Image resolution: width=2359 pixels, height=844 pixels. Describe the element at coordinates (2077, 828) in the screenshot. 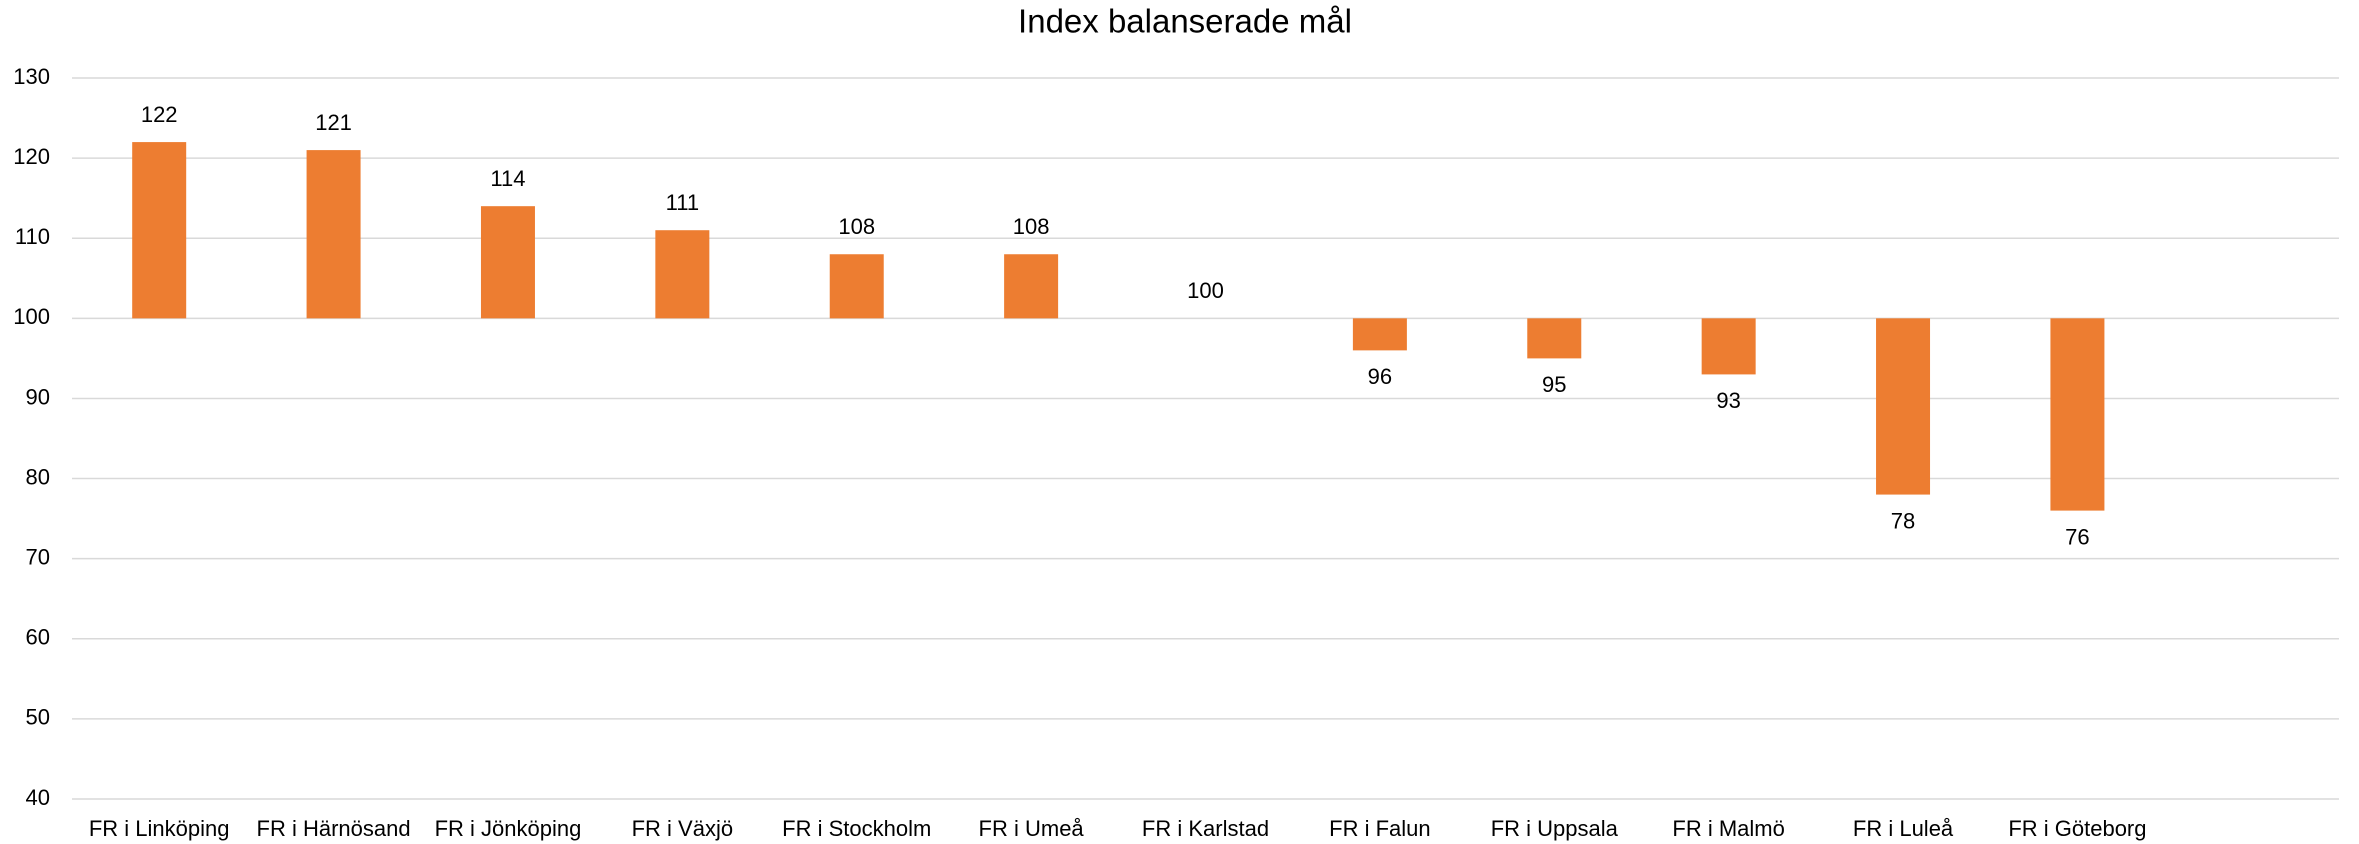

I see `x-tick-label: FR i Göteborg` at that location.